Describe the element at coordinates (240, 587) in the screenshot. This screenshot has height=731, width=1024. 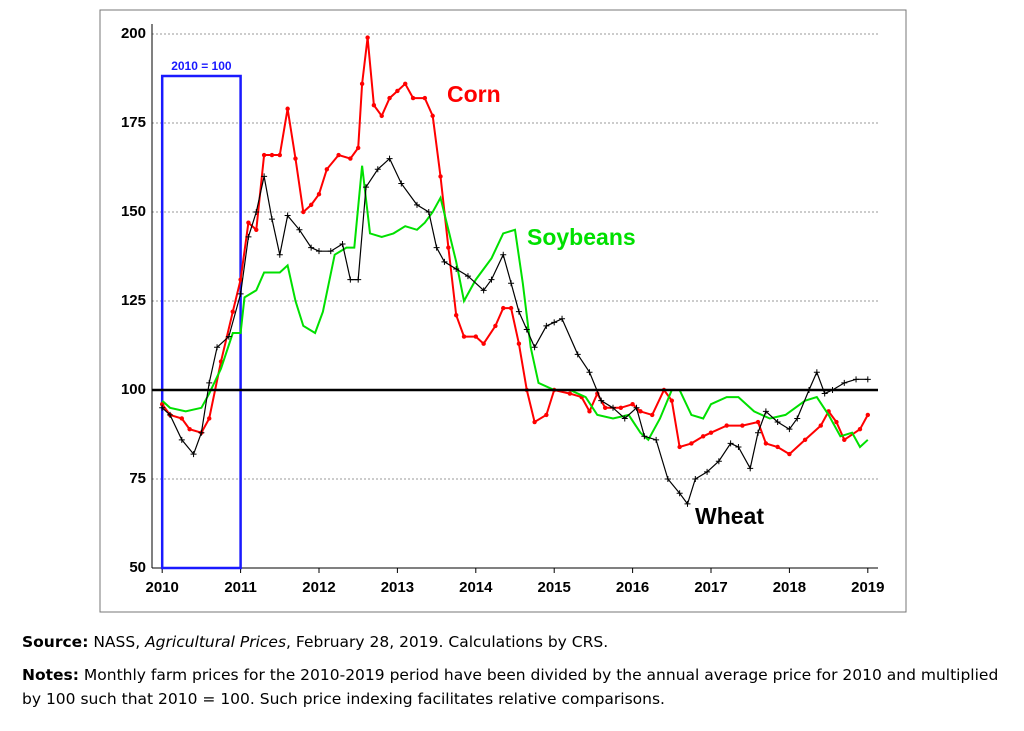
I see `x-tick-label: 2011` at that location.